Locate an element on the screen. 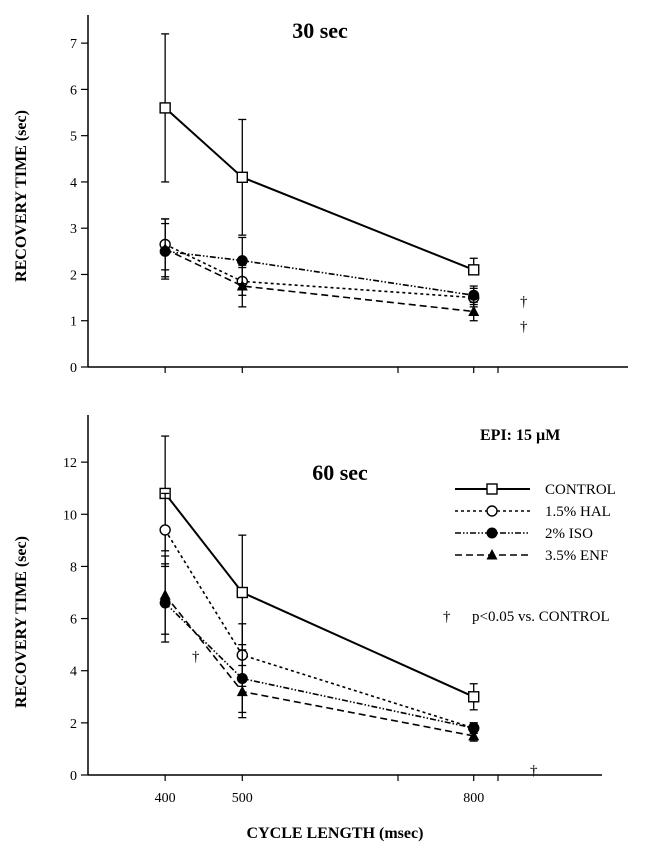 The width and height of the screenshot is (665, 849). y-tick-label: 3 is located at coordinates (73, 229).